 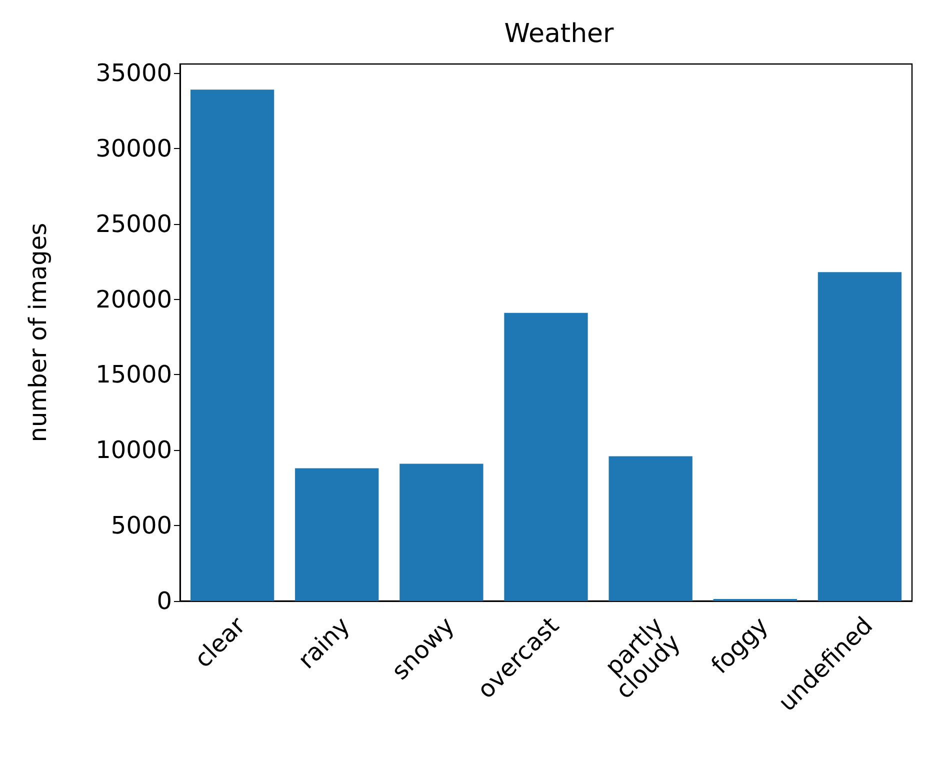 I want to click on y-tick-label: 5000, so click(x=141, y=526).